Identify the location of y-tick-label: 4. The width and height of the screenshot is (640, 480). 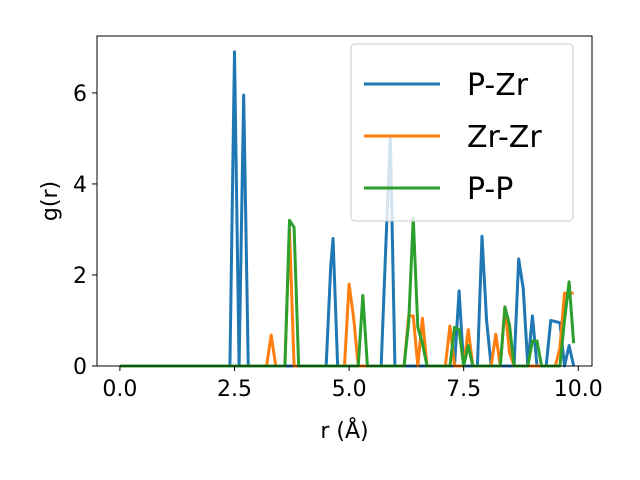
(80, 185).